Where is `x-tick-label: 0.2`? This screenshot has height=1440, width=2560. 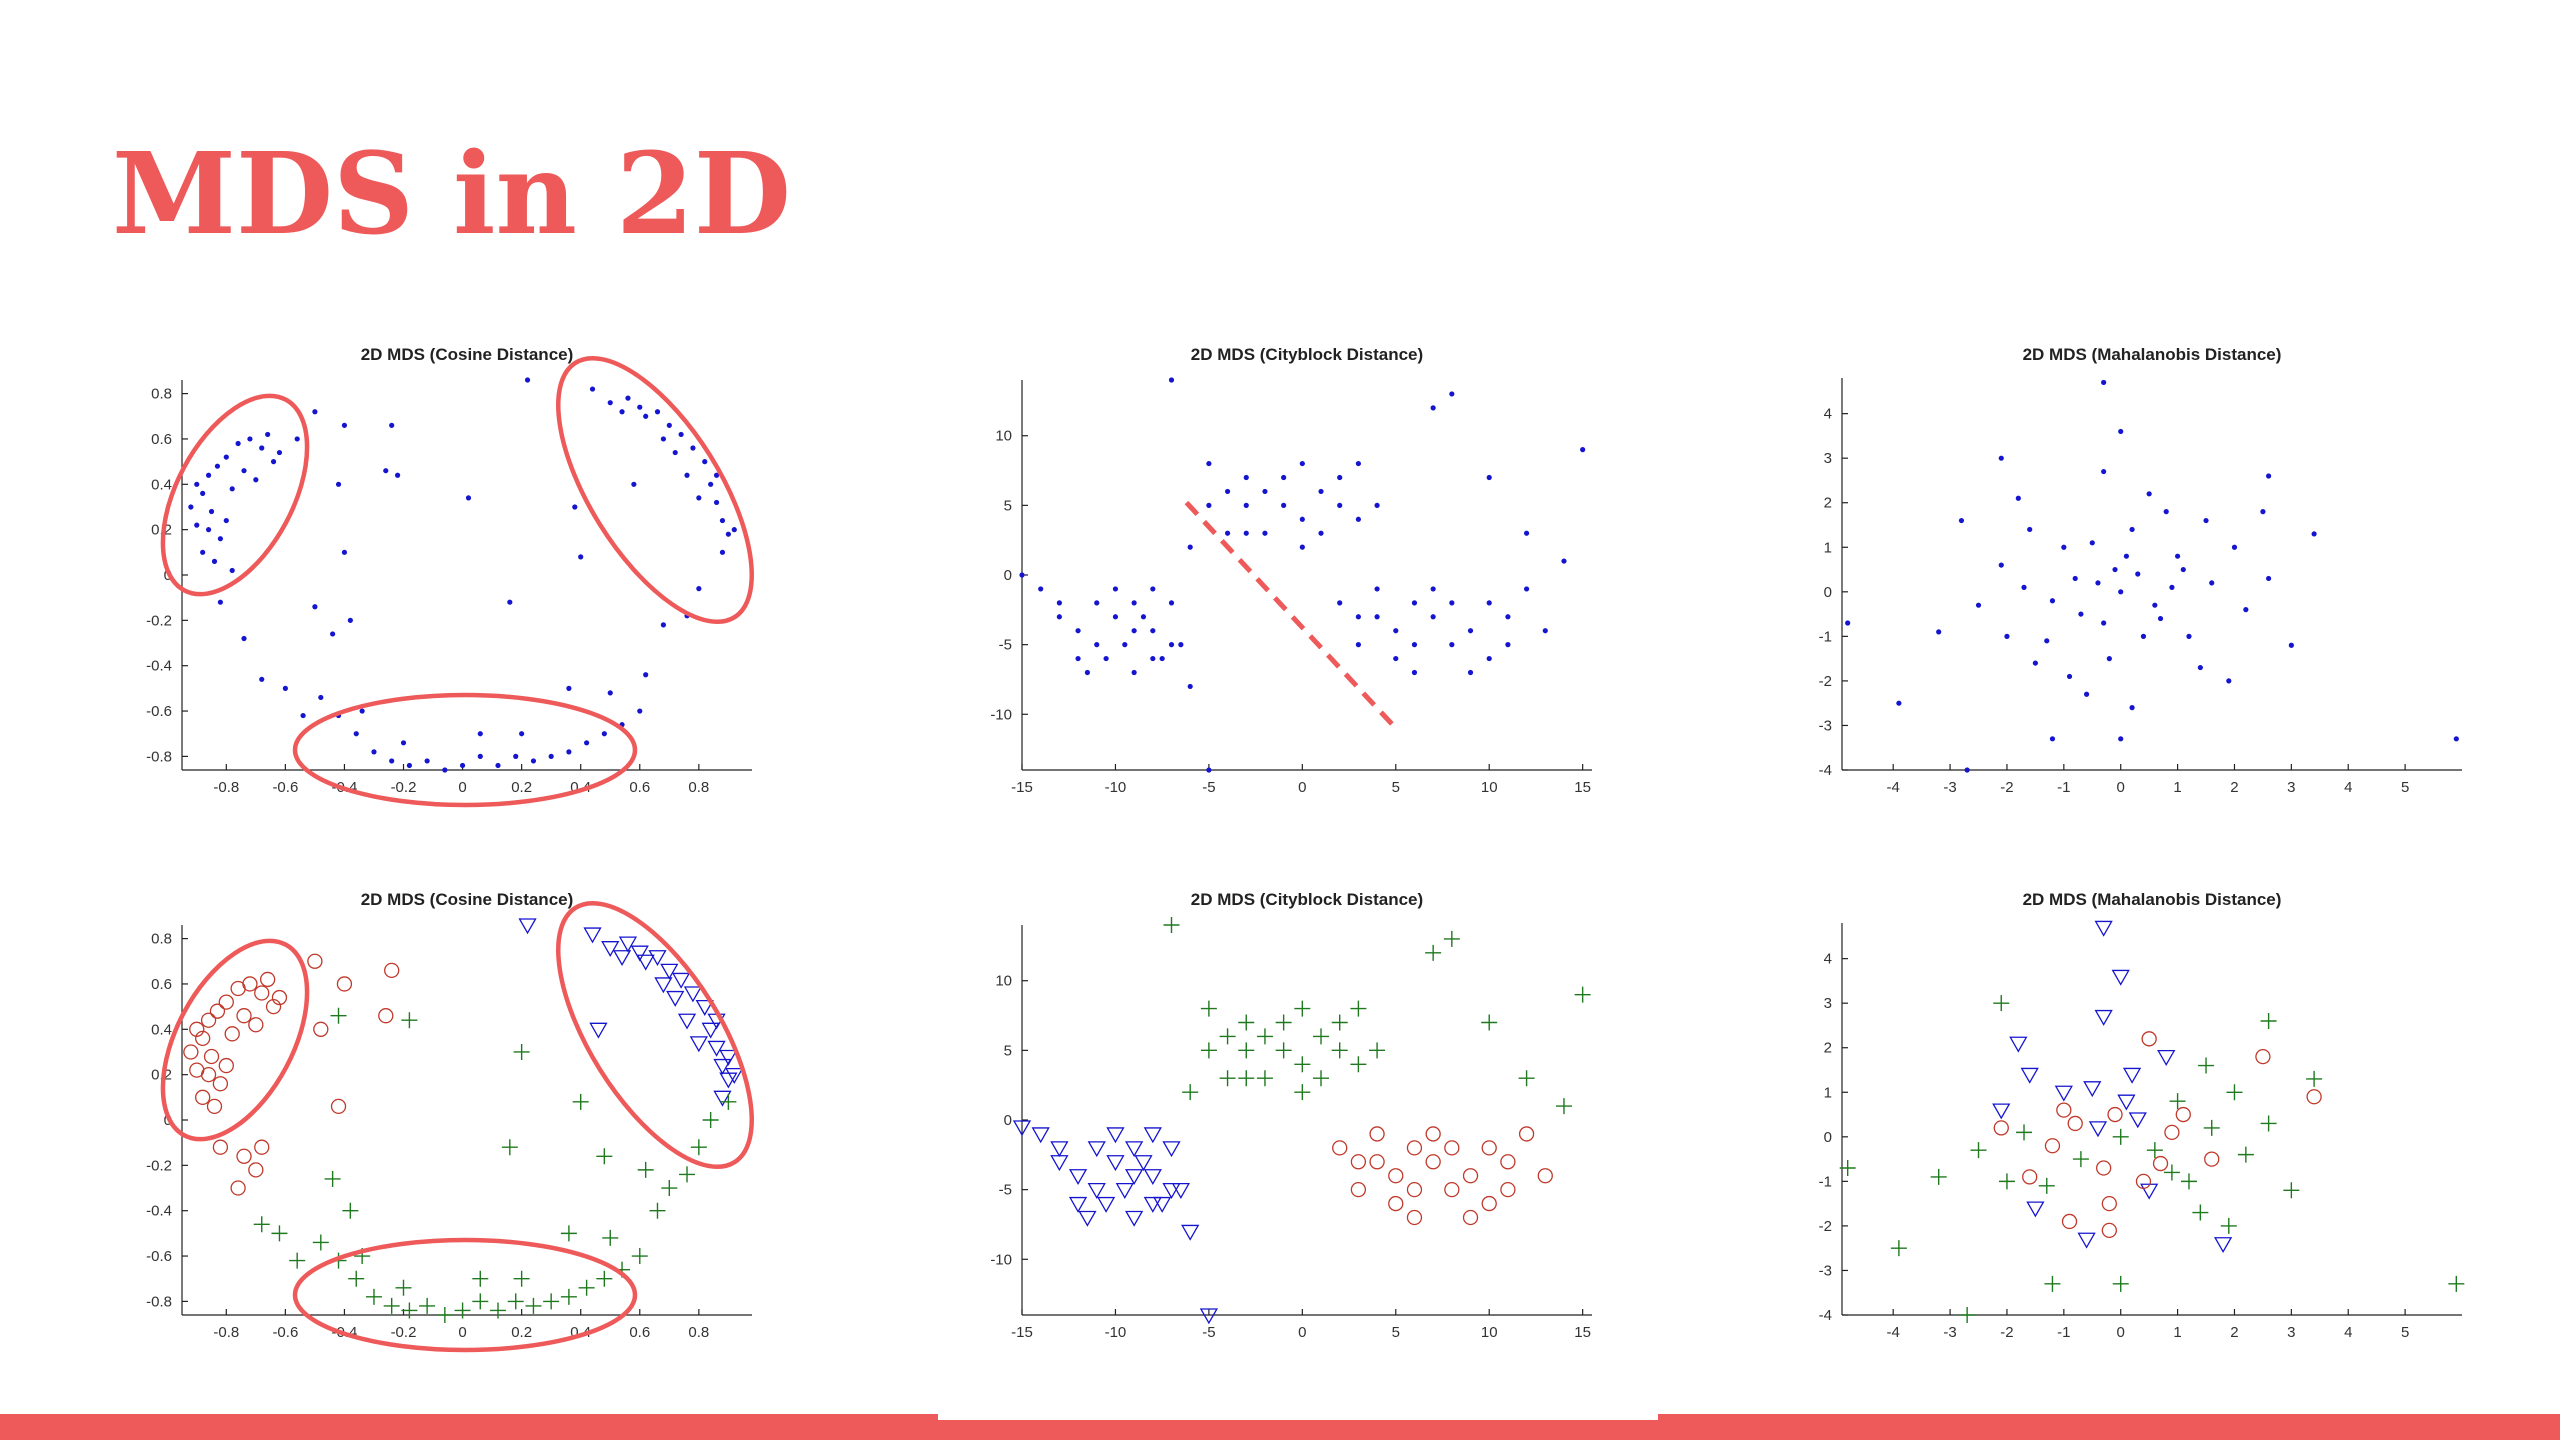 x-tick-label: 0.2 is located at coordinates (521, 1332).